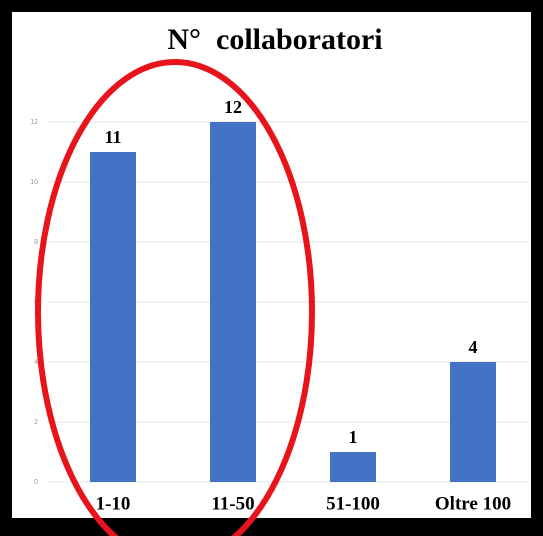  What do you see at coordinates (34, 182) in the screenshot?
I see `y-tick-label: 10` at bounding box center [34, 182].